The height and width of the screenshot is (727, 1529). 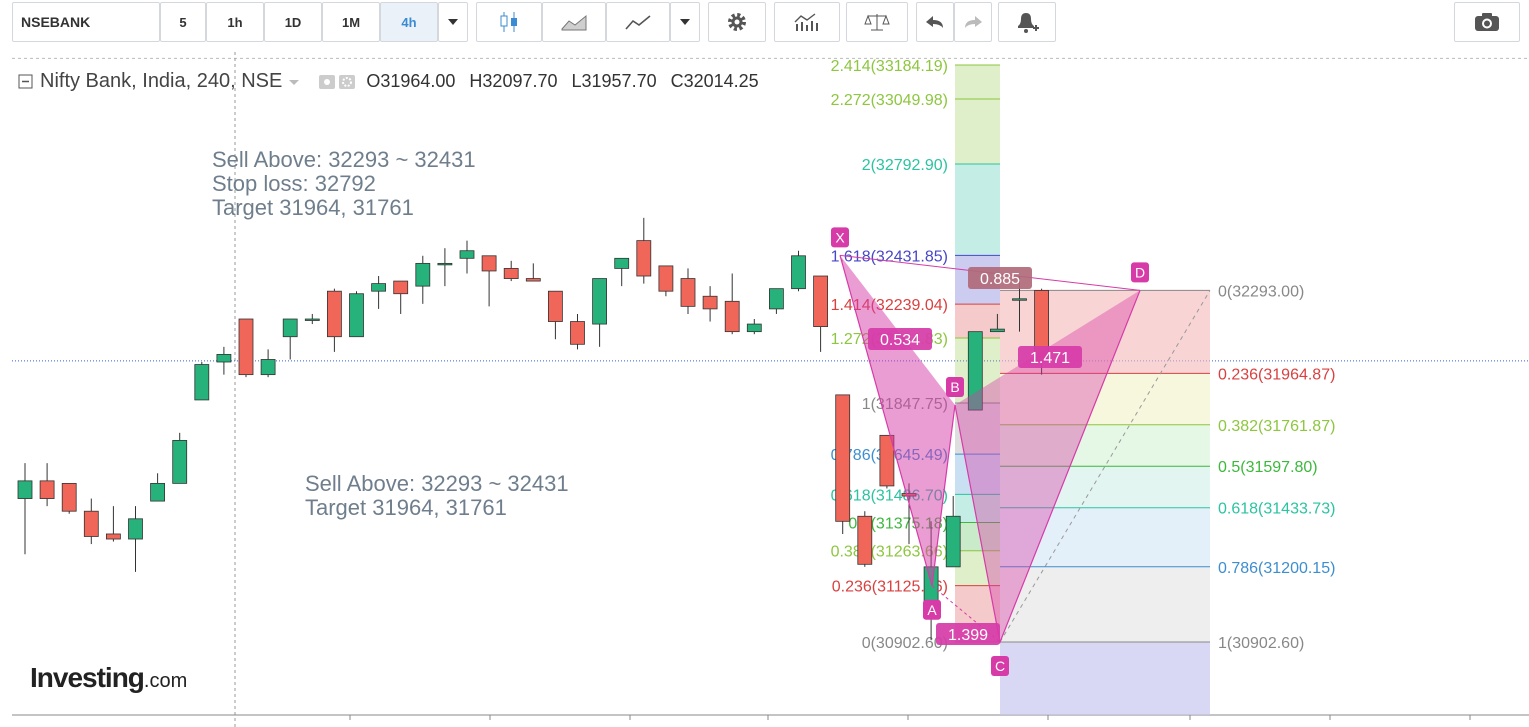 I want to click on candles-style-button, so click(x=509, y=22).